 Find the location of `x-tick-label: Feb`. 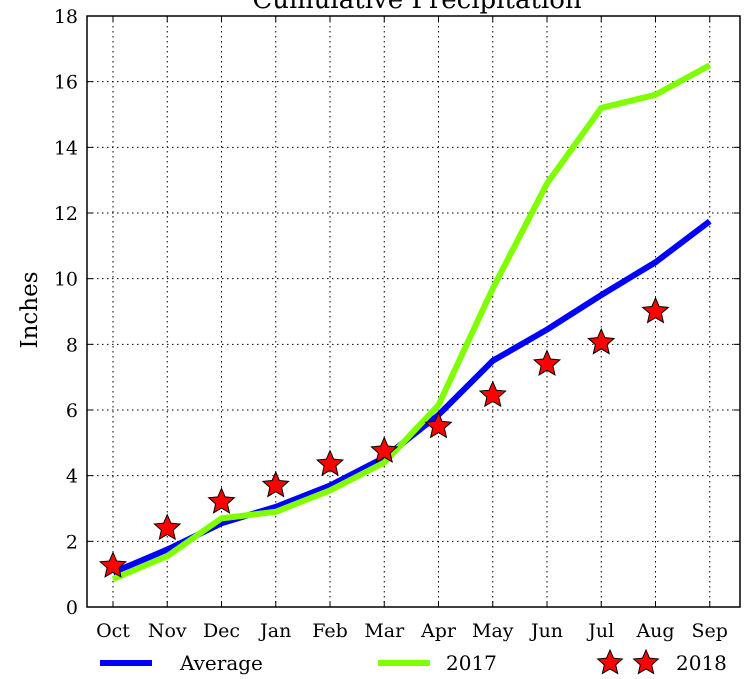

x-tick-label: Feb is located at coordinates (330, 631).